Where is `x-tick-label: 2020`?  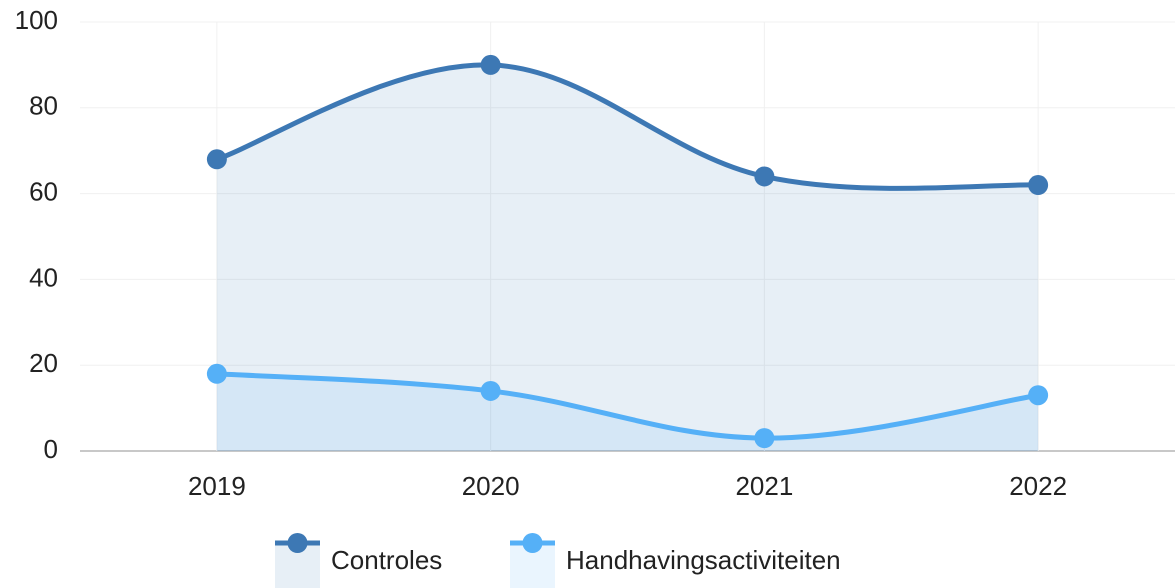
x-tick-label: 2020 is located at coordinates (491, 486).